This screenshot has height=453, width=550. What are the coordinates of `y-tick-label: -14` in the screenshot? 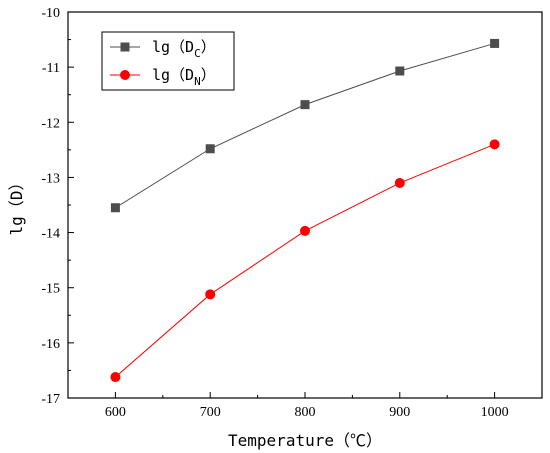 It's located at (50, 234).